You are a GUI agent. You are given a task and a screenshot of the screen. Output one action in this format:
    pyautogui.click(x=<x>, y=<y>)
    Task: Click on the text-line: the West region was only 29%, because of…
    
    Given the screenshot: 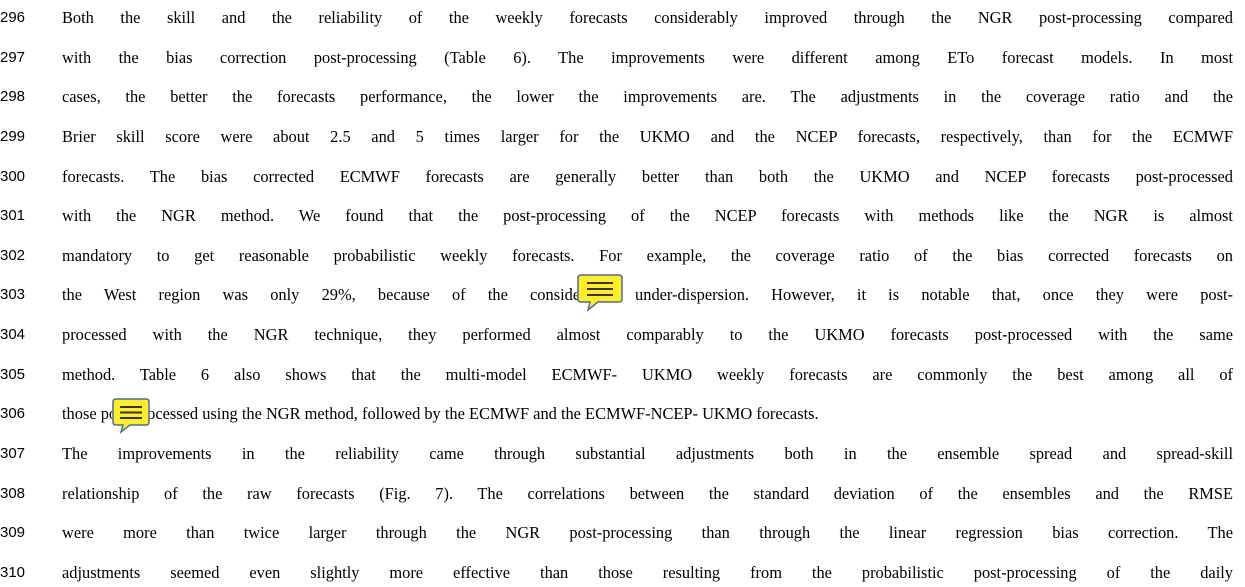 What is the action you would take?
    pyautogui.click(x=647, y=295)
    